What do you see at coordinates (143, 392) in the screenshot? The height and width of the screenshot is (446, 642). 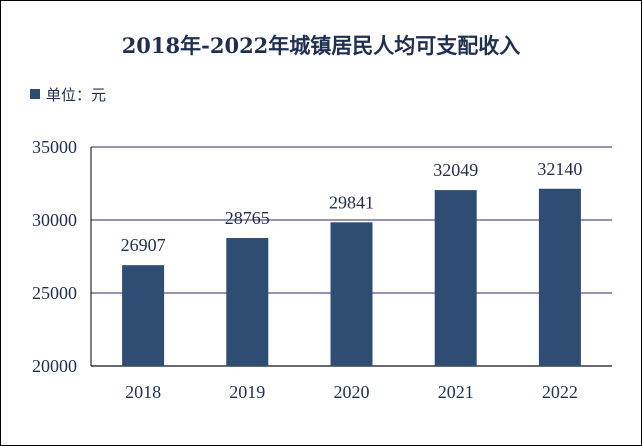 I see `x-tick-label: 2018` at bounding box center [143, 392].